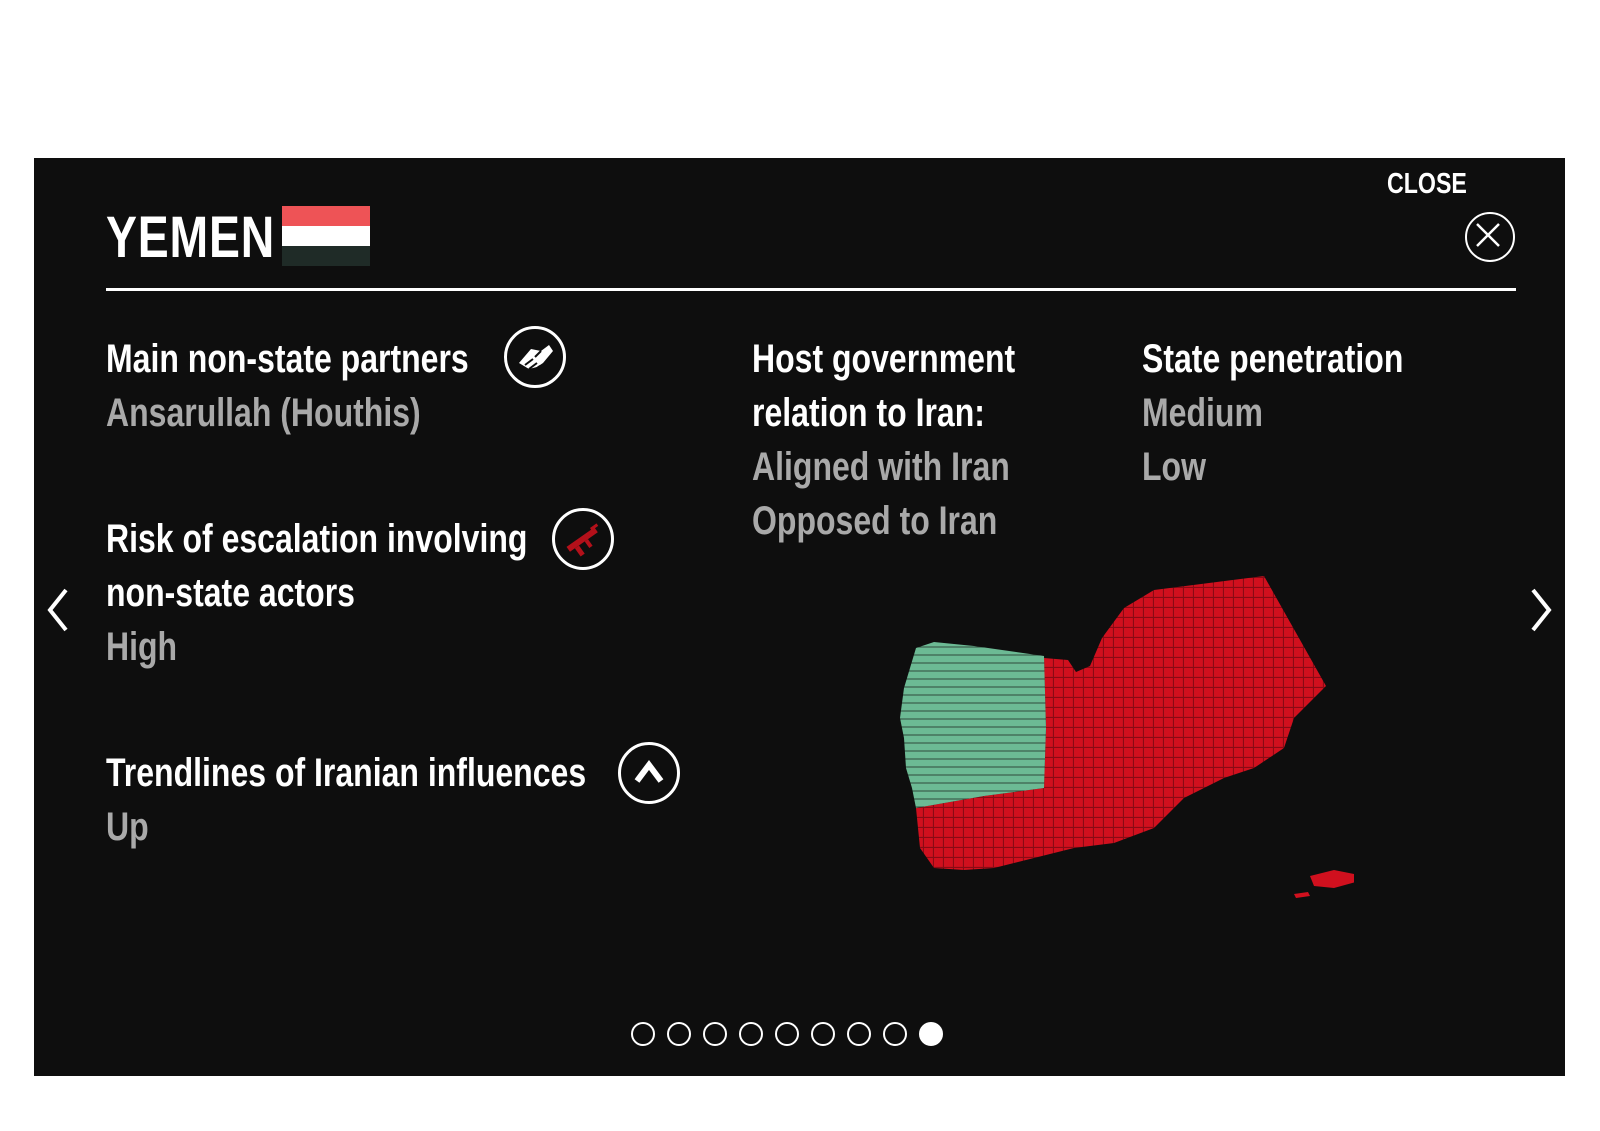 This screenshot has height=1131, width=1600. Describe the element at coordinates (287, 359) in the screenshot. I see `partners-label: Main non-state partners` at that location.